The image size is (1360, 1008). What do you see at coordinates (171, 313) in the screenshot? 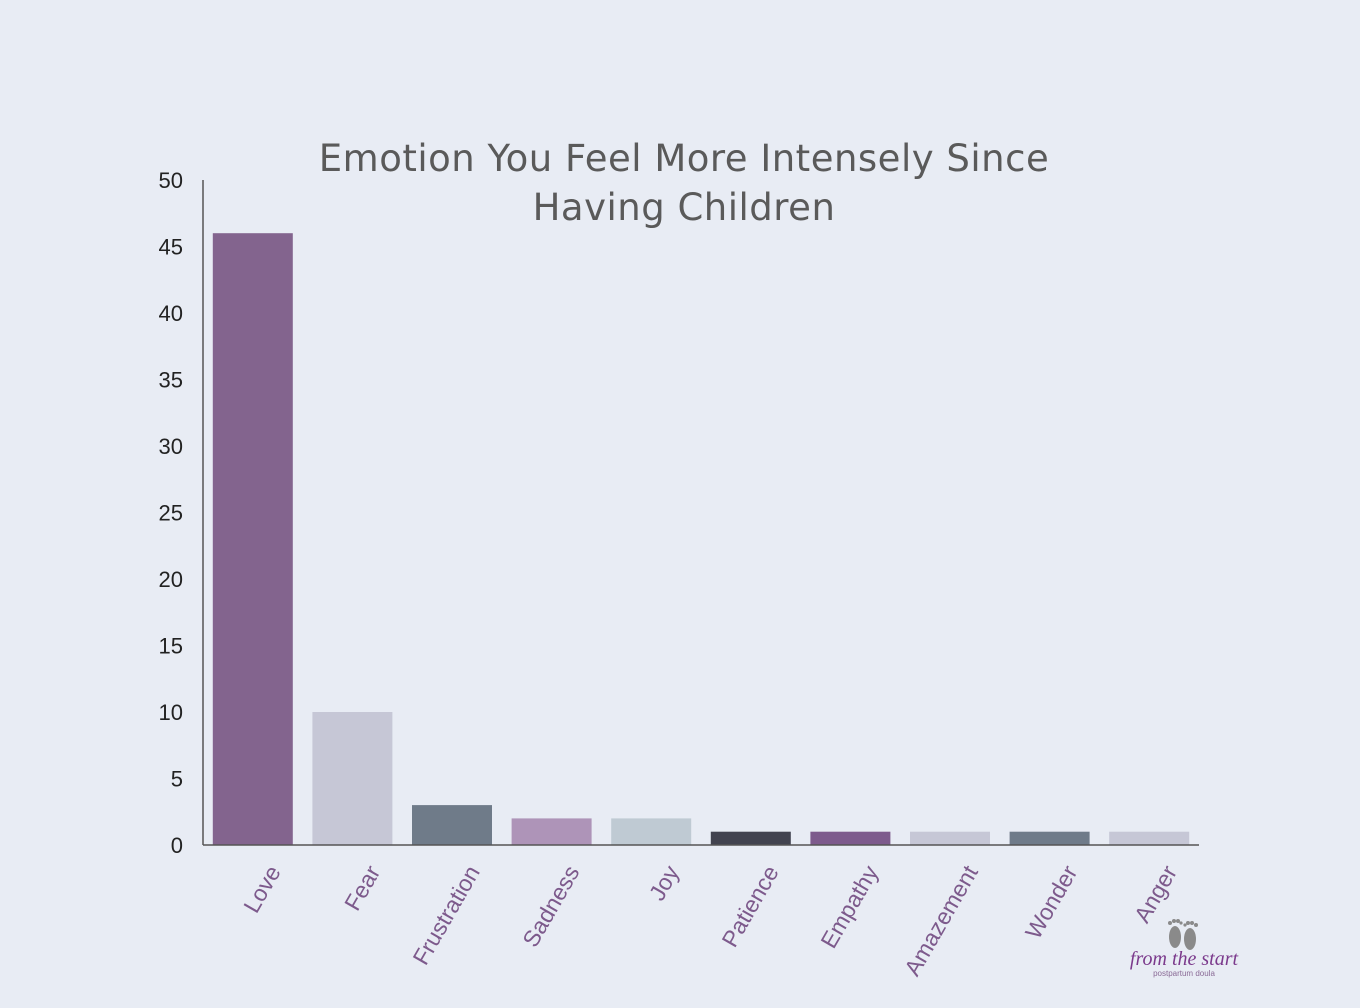
I see `y-tick-label: 40` at bounding box center [171, 313].